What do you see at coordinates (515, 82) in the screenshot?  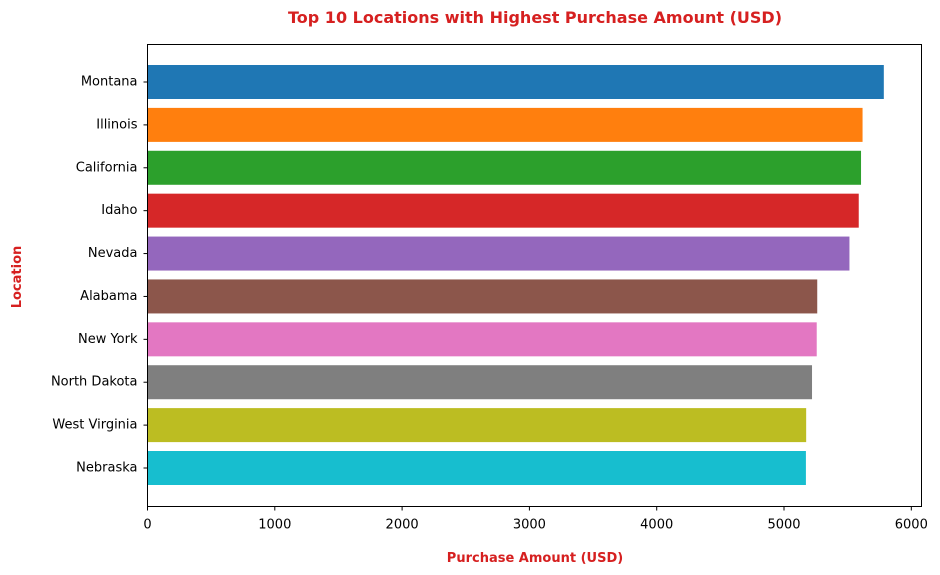 I see `bar-montana` at bounding box center [515, 82].